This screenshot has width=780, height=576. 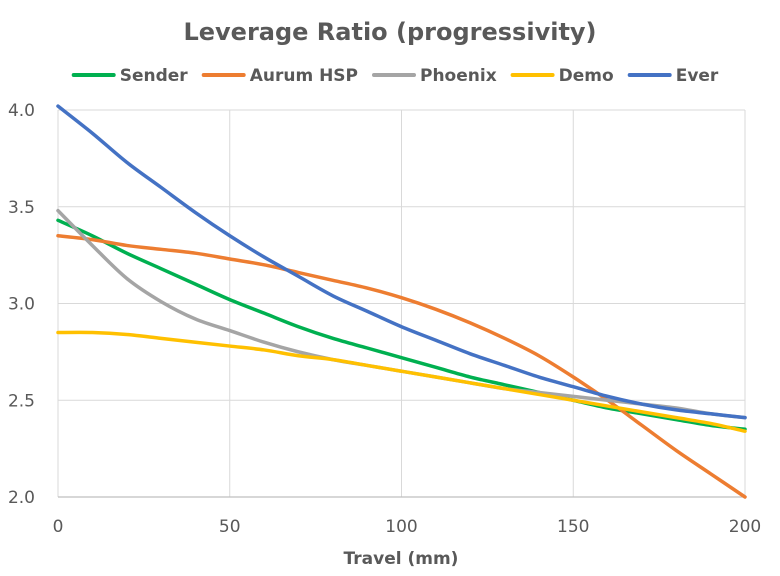 I want to click on legend-item-phoenix: Phoenix, so click(x=434, y=76).